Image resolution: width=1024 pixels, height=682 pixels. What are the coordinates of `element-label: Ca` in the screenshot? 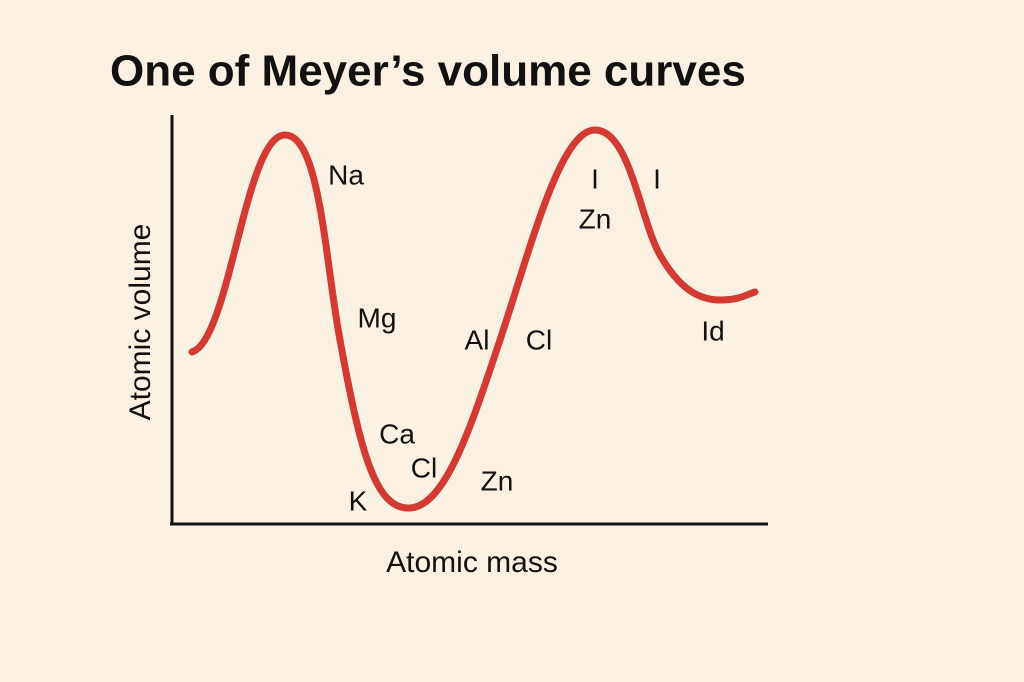 It's located at (397, 433).